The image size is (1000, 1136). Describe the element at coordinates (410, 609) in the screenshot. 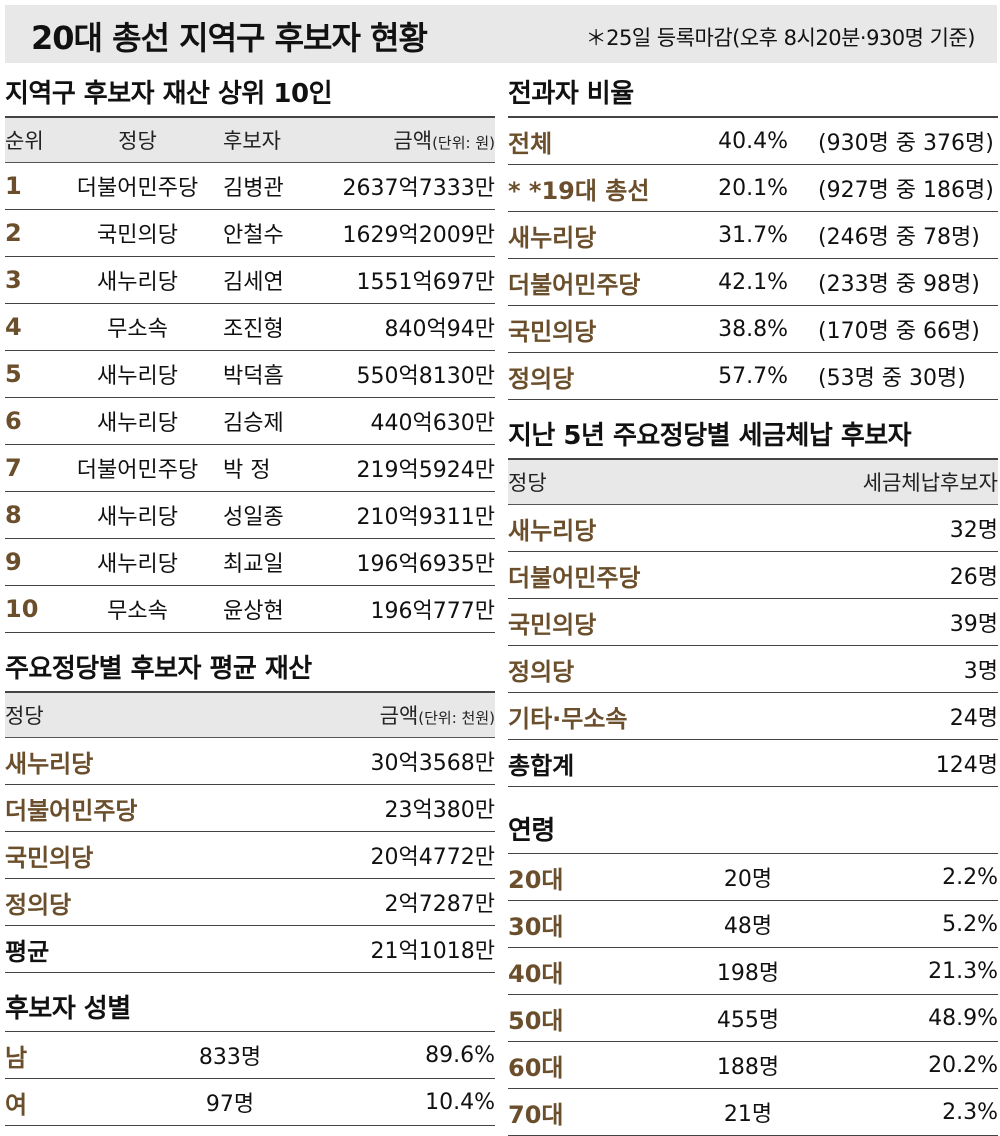

I see `amount-cell: 196억777만` at that location.